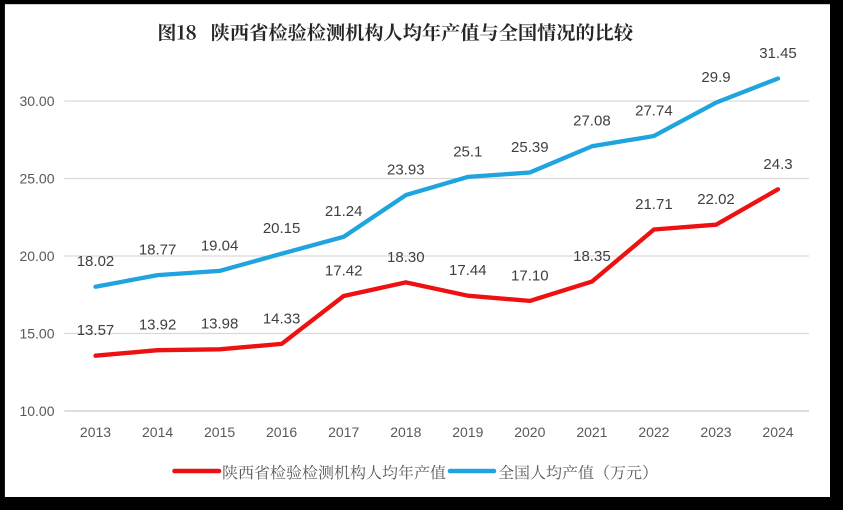 Image resolution: width=843 pixels, height=510 pixels. I want to click on svg-text: 29.9, so click(715, 77).